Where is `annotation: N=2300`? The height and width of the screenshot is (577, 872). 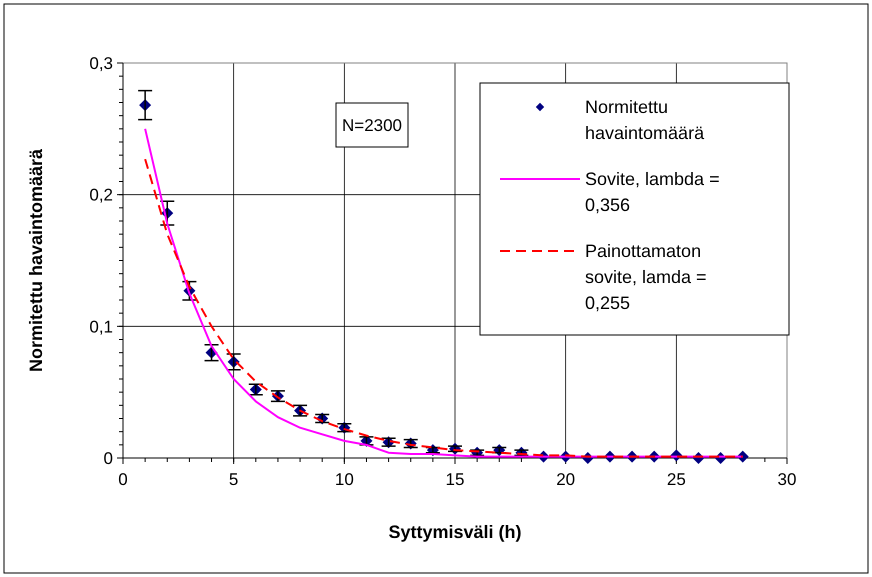 annotation: N=2300 is located at coordinates (372, 125).